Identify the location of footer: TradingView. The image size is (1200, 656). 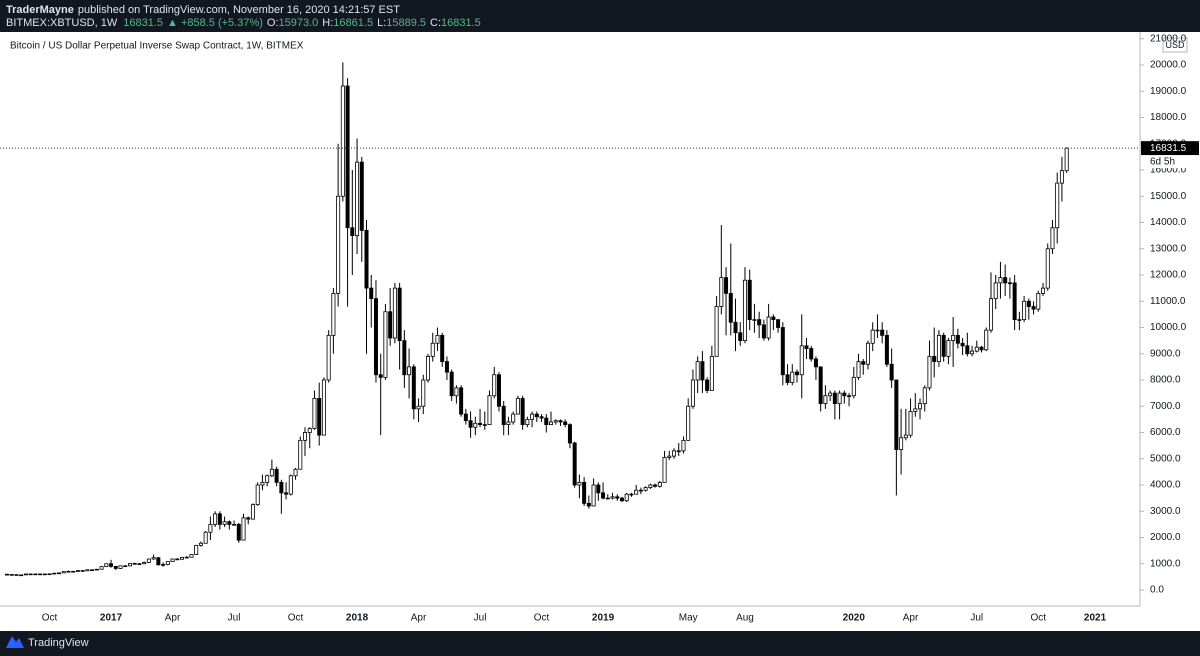
(600, 643).